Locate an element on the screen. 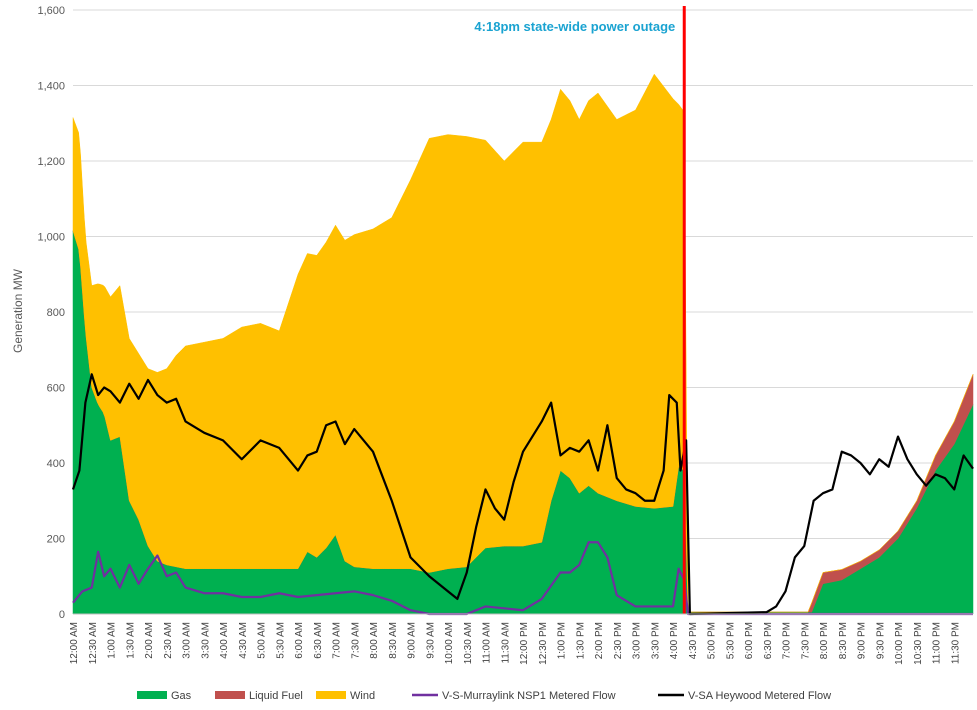 This screenshot has width=977, height=710. y-axis-label: Generation MW is located at coordinates (18, 310).